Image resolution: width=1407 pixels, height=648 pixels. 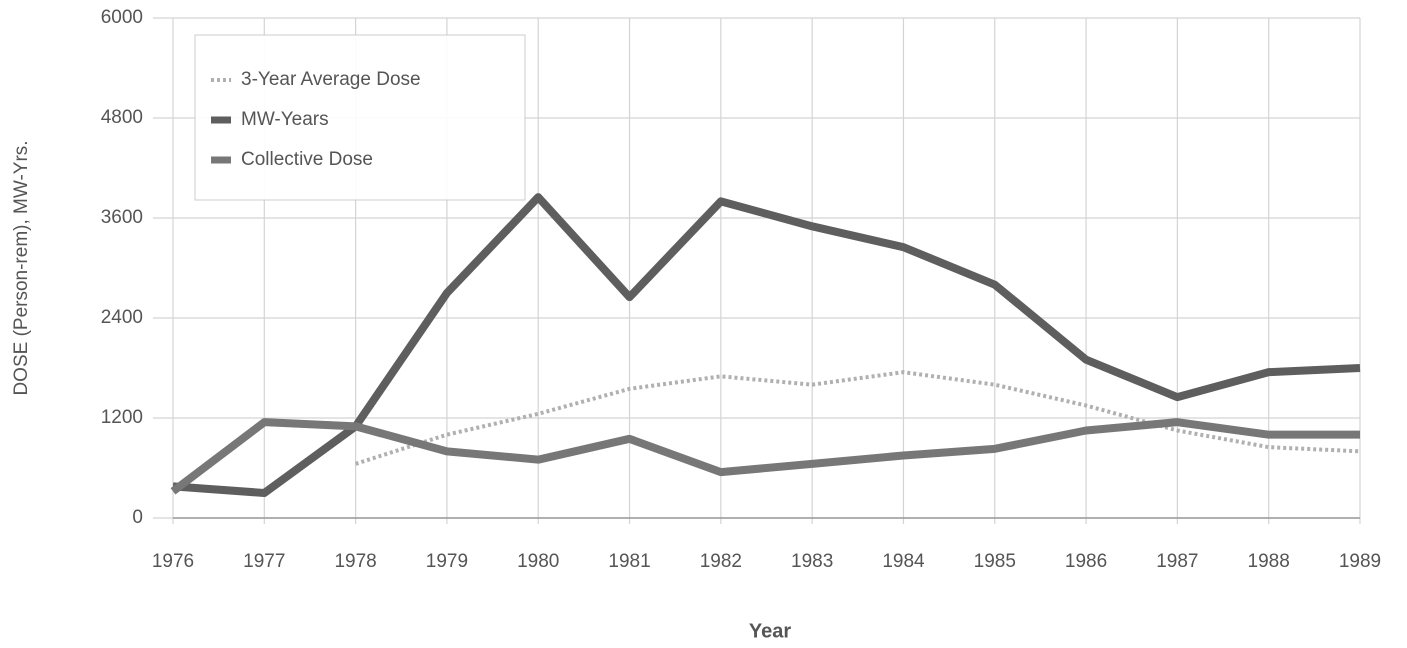 I want to click on x-tick-label: 1976, so click(x=173, y=561).